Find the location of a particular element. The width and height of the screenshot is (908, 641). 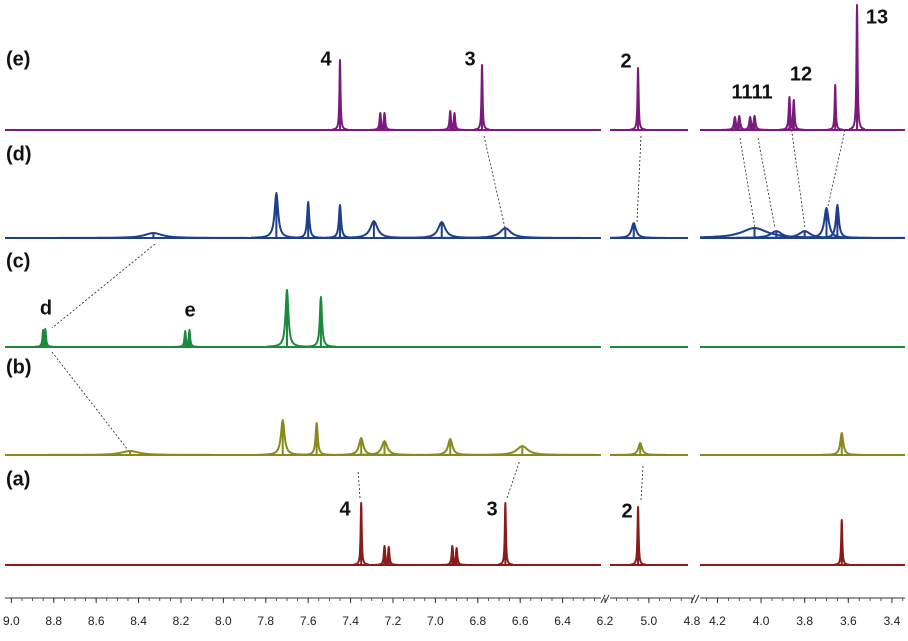

peak-label: d is located at coordinates (46, 308).